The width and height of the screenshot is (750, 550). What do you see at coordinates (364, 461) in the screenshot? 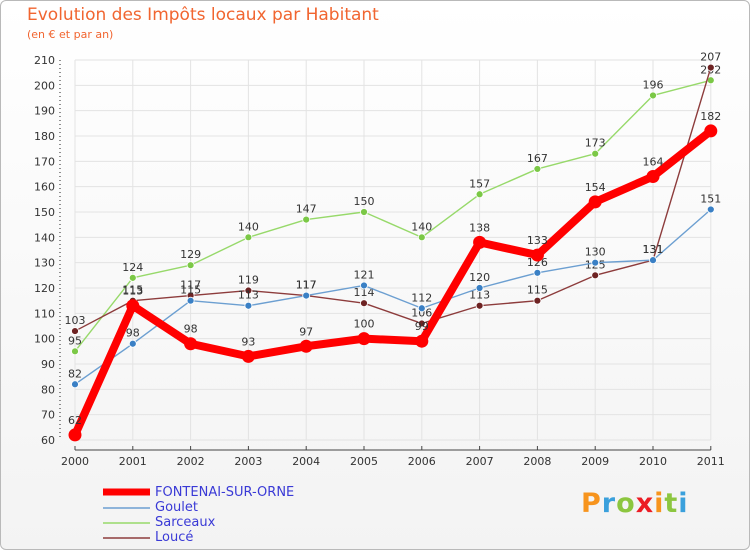
I see `x-tick-label: 2005` at bounding box center [364, 461].